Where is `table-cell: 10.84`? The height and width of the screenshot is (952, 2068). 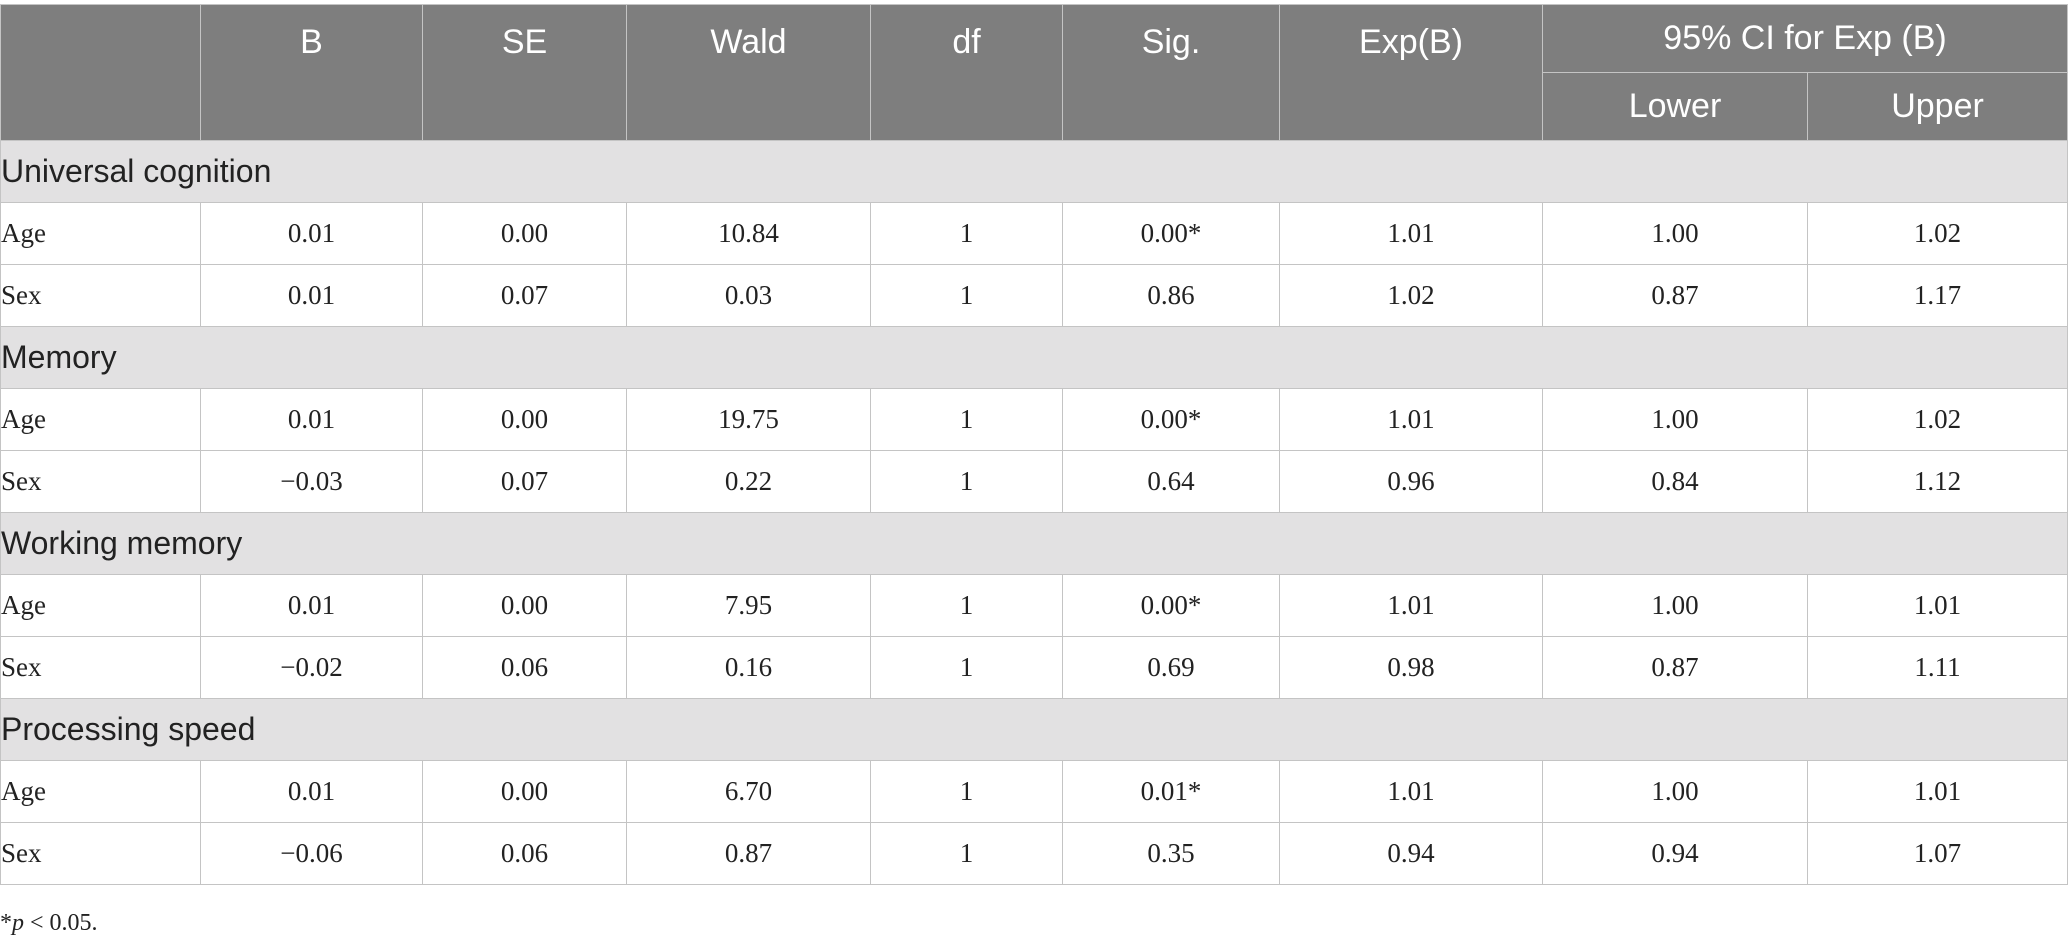 table-cell: 10.84 is located at coordinates (748, 233).